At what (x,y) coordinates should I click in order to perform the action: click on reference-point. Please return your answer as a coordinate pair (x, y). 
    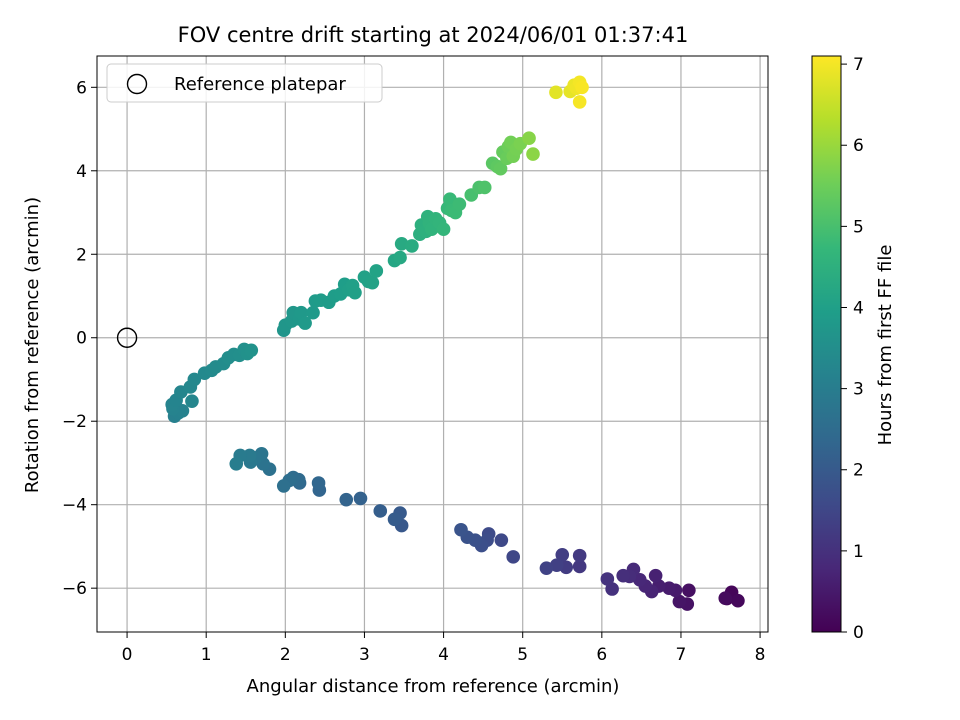
    Looking at the image, I should click on (127, 337).